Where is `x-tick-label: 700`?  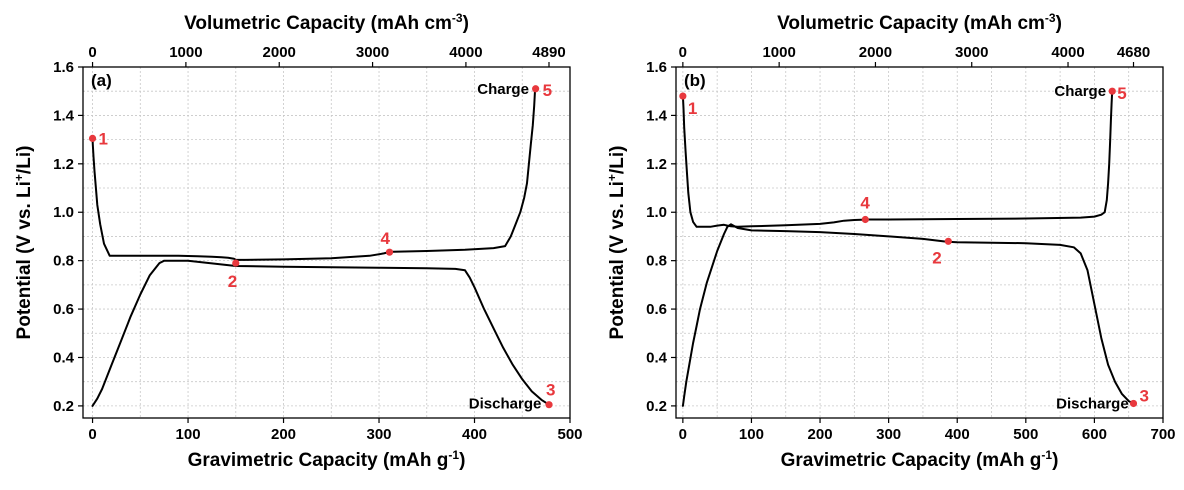 x-tick-label: 700 is located at coordinates (1162, 434).